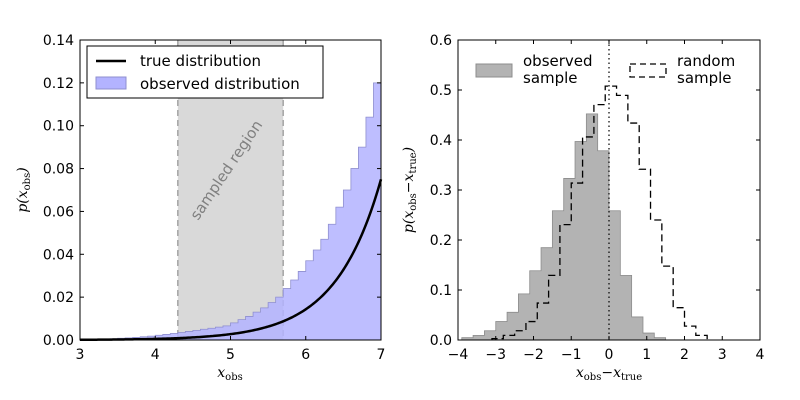 The width and height of the screenshot is (800, 400). I want to click on y-tick-label: 0.00, so click(58, 341).